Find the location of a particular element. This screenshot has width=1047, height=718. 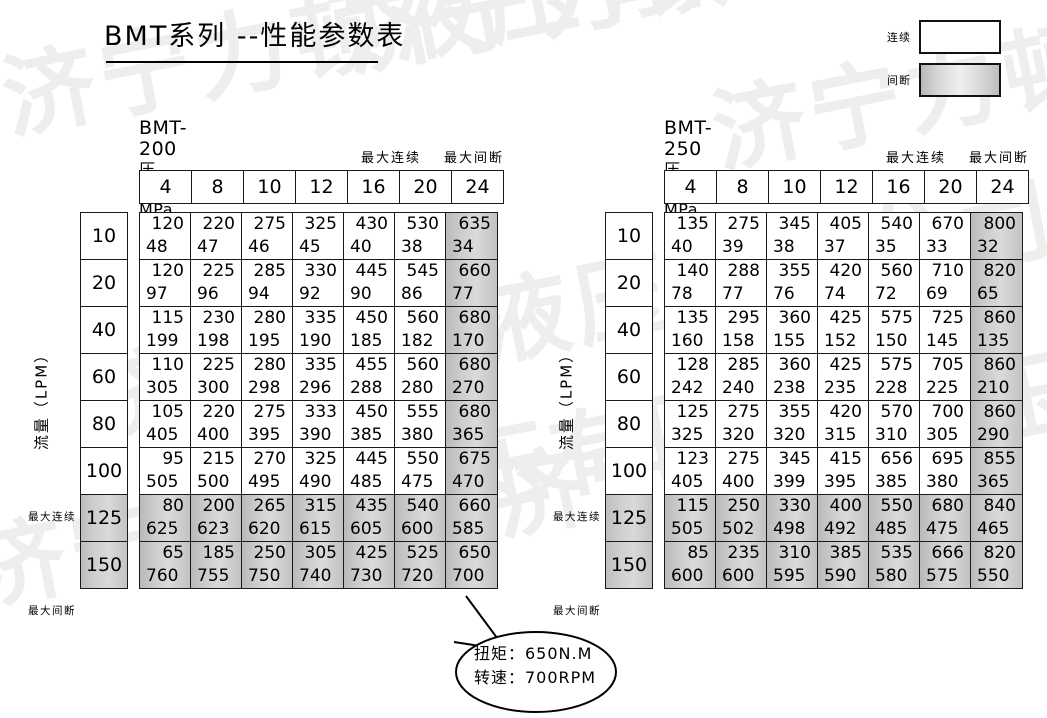

data-cell: 420 74 is located at coordinates (843, 283).